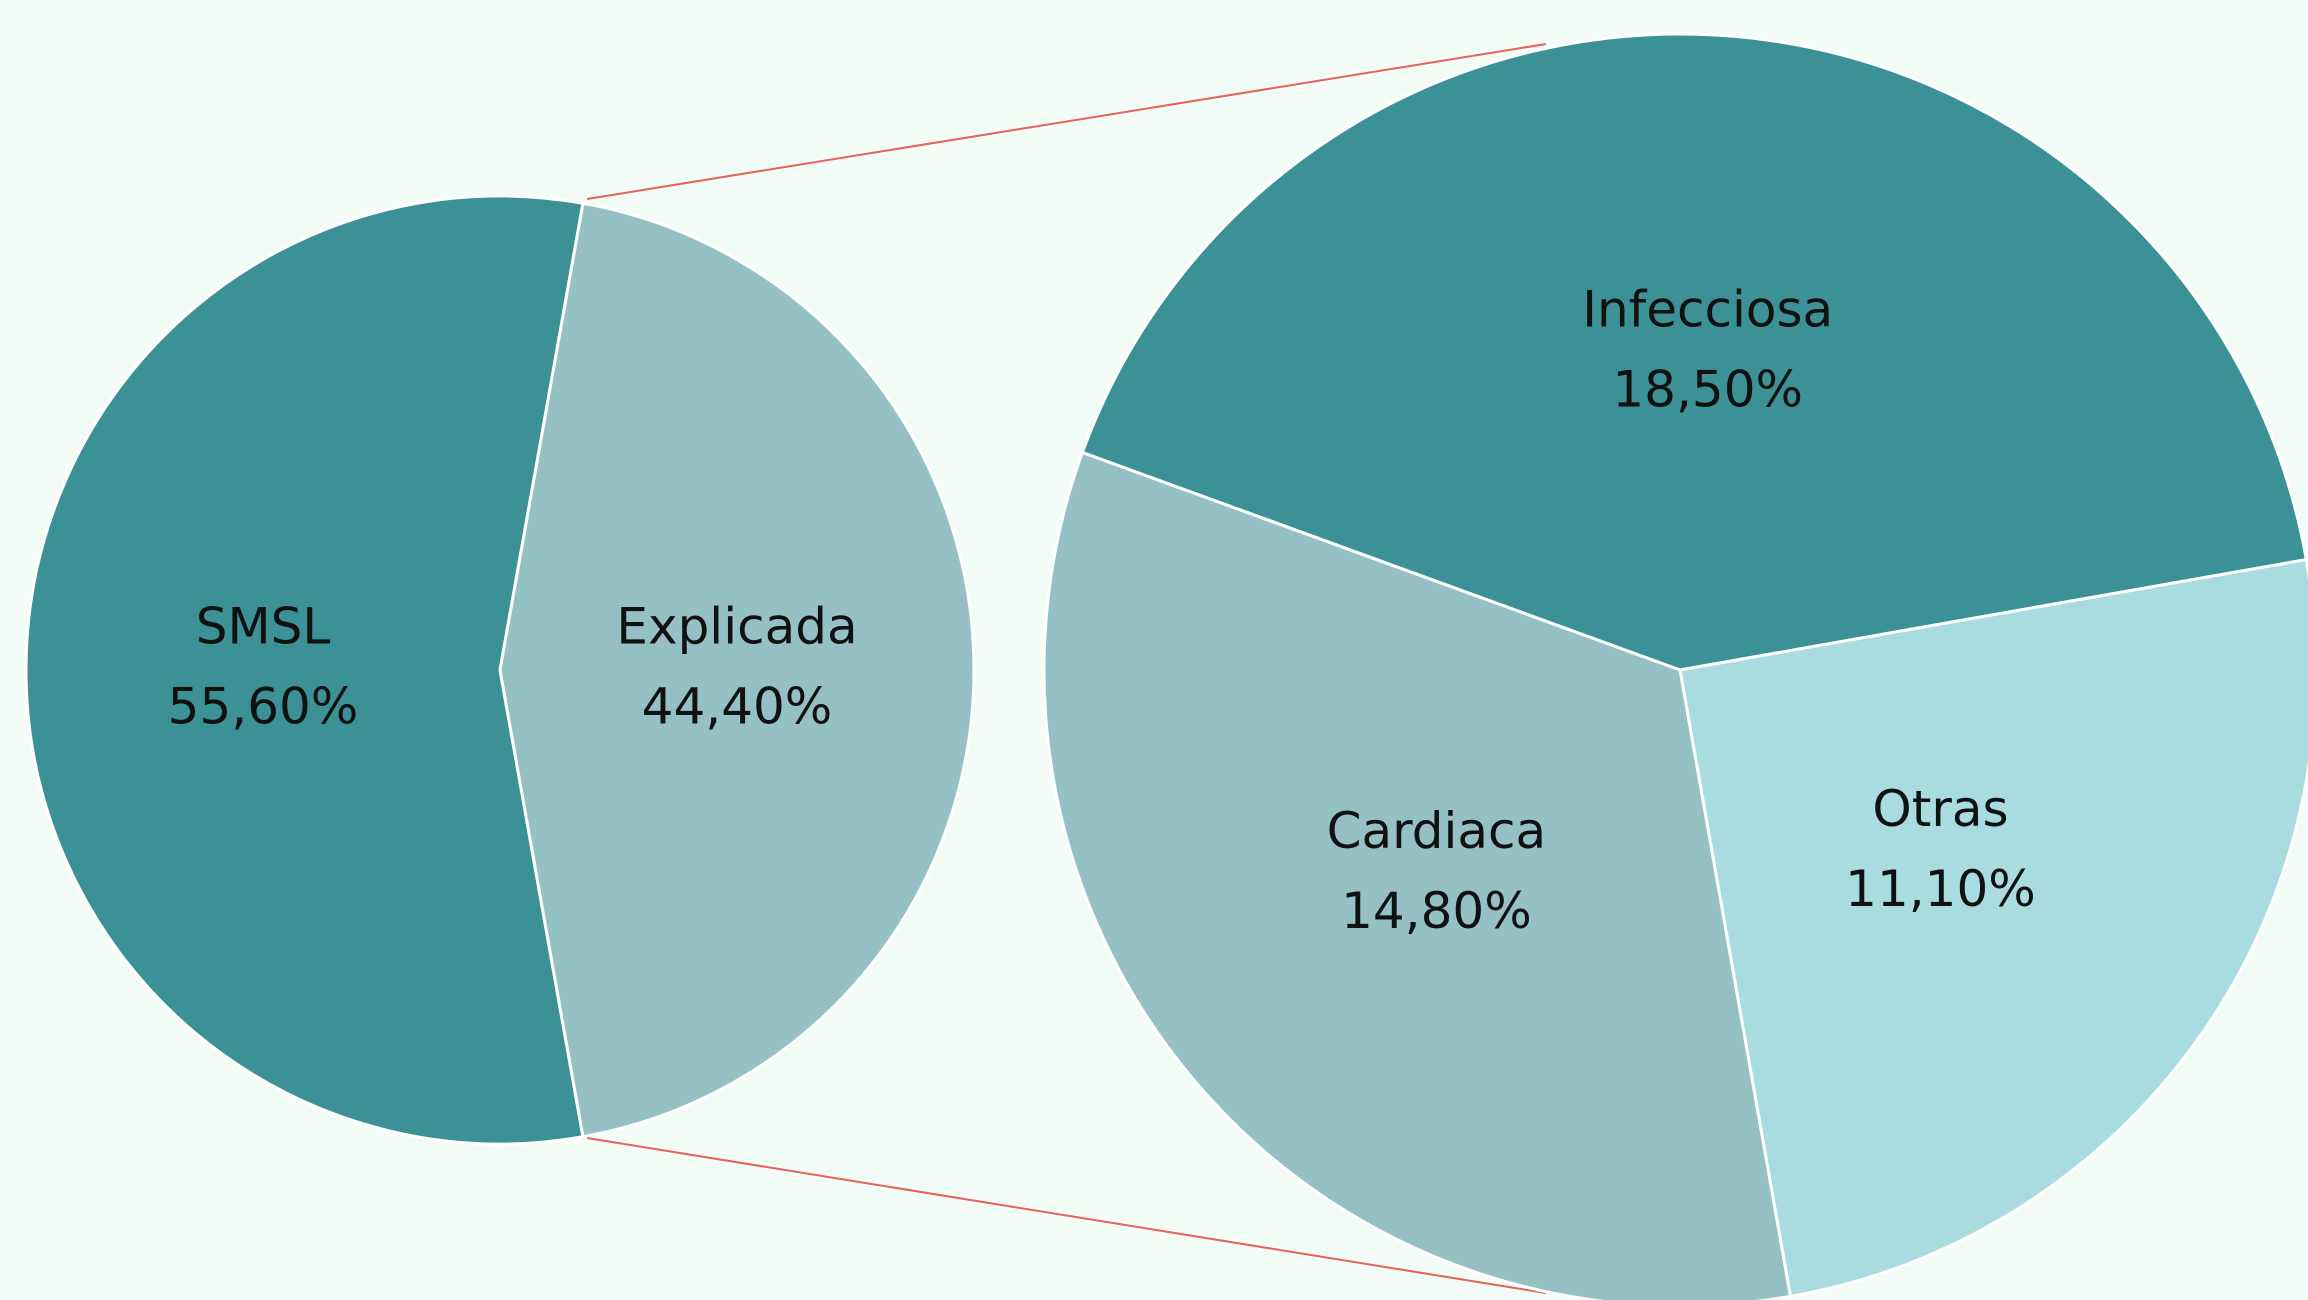 This screenshot has height=1300, width=2308. What do you see at coordinates (1707, 310) in the screenshot?
I see `slice-label: Infecciosa` at bounding box center [1707, 310].